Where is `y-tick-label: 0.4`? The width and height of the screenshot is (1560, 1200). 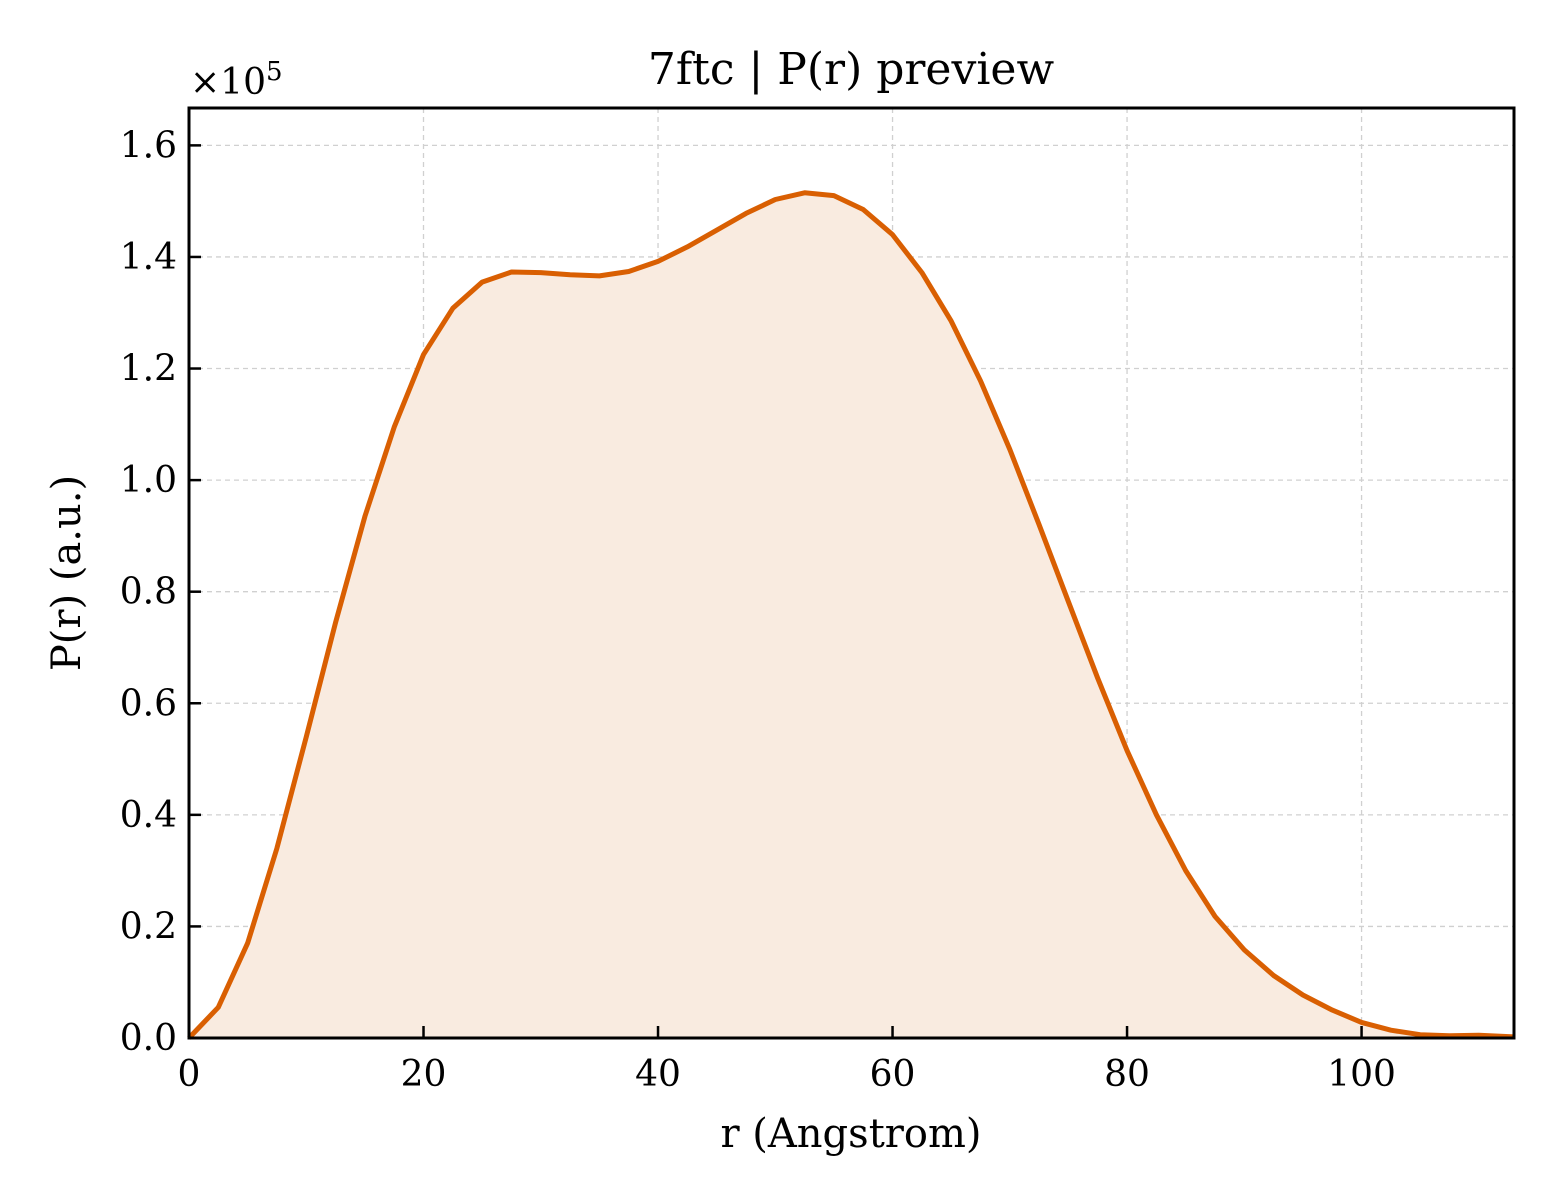 y-tick-label: 0.4 is located at coordinates (148, 815).